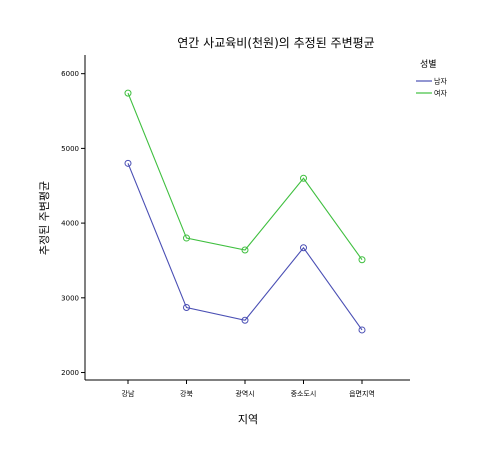 Image resolution: width=497 pixels, height=451 pixels. Describe the element at coordinates (440, 81) in the screenshot. I see `legend-item-label: 남자` at that location.